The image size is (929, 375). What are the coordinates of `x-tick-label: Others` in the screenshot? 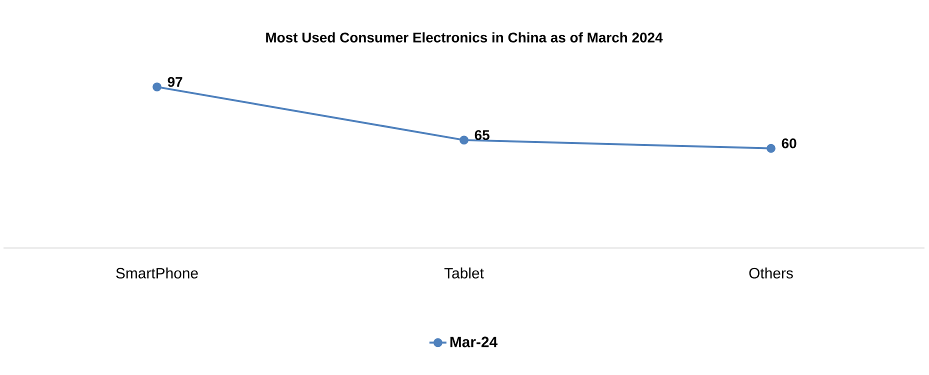 It's located at (771, 273).